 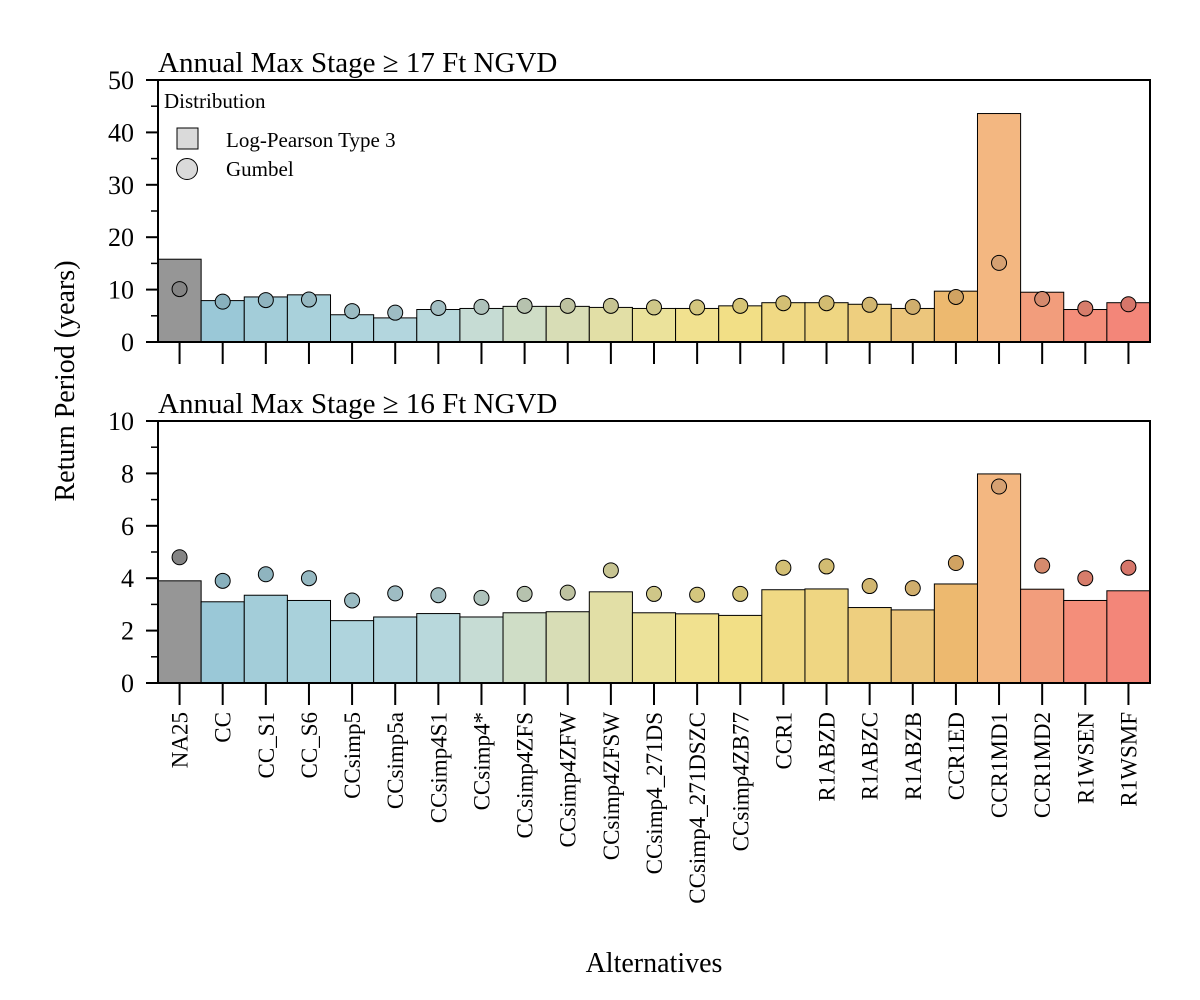 I want to click on x-category-label: CCsimp4ZFSW, so click(x=611, y=786).